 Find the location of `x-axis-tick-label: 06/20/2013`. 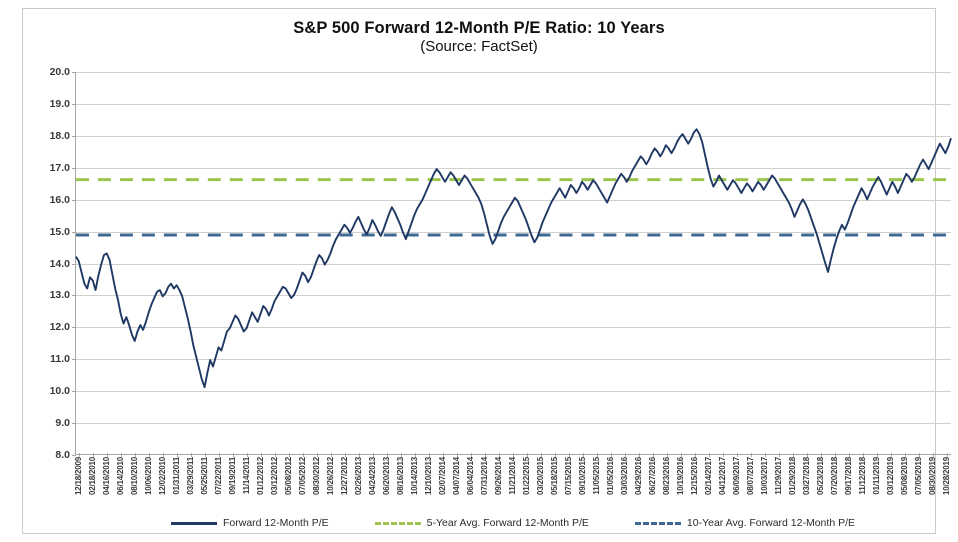

x-axis-tick-label: 06/20/2013 is located at coordinates (386, 476).